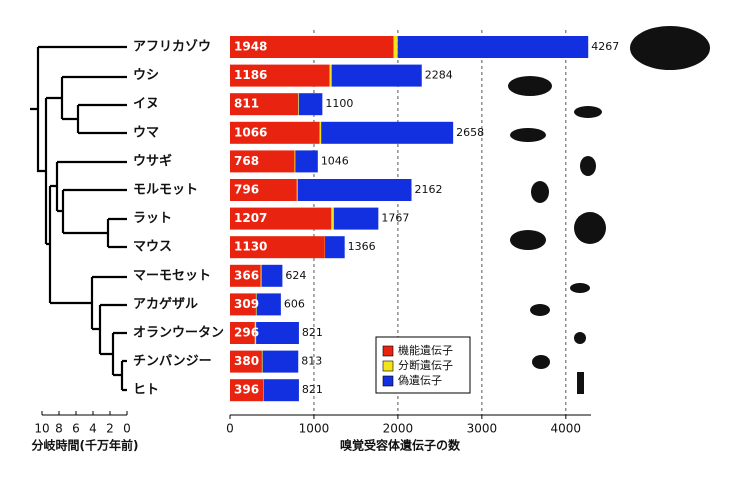  Describe the element at coordinates (250, 132) in the screenshot. I see `bar-value-label: 1066` at that location.